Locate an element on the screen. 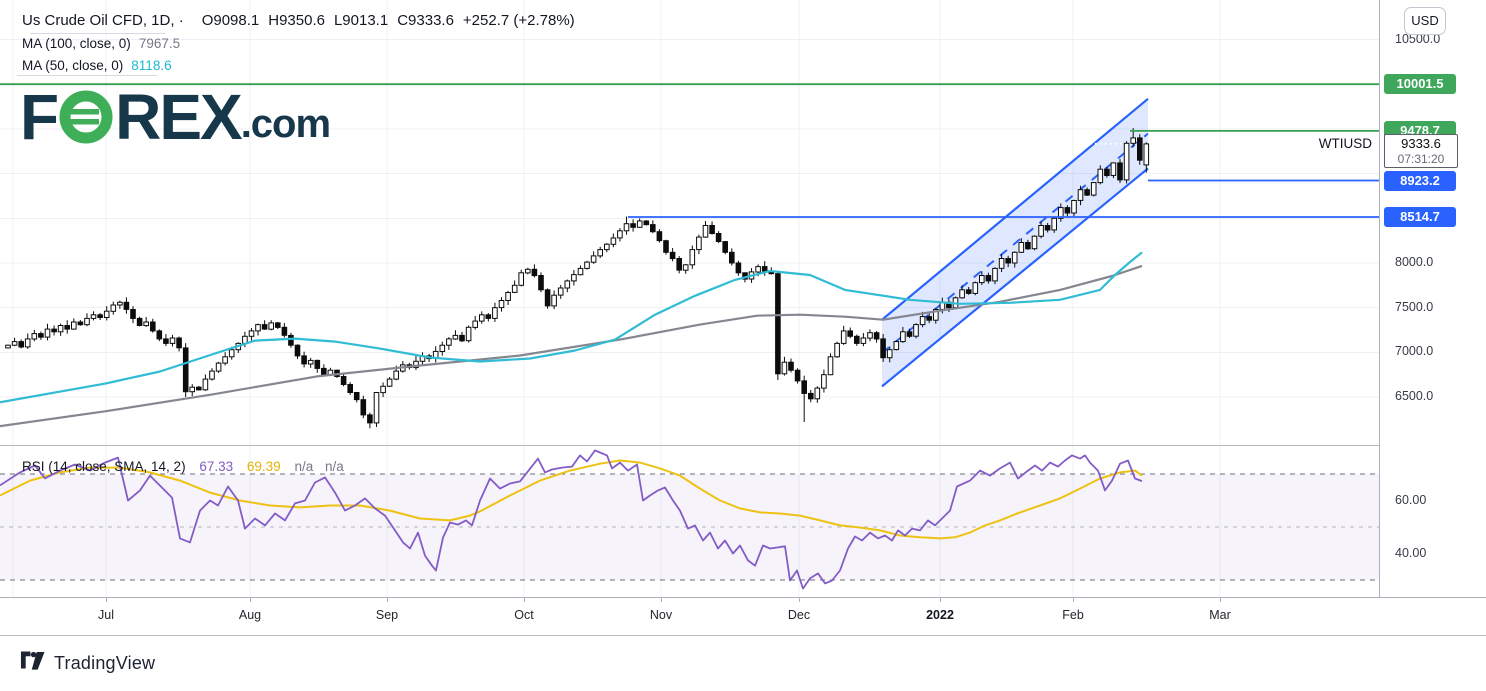 This screenshot has height=691, width=1486. price-tick: 7500.0 is located at coordinates (1414, 306).